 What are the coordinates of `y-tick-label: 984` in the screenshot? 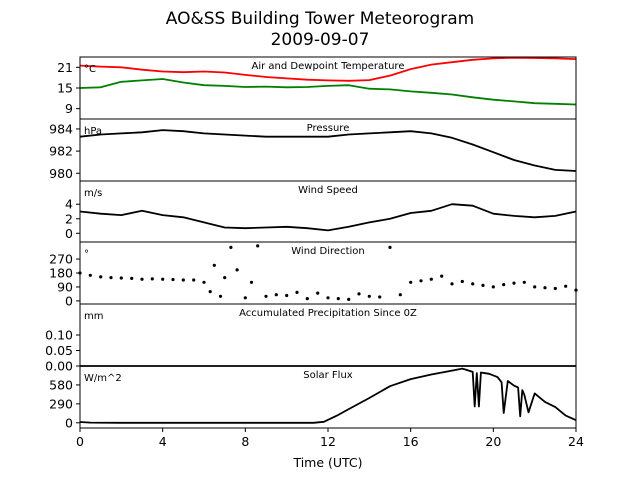 It's located at (61, 128).